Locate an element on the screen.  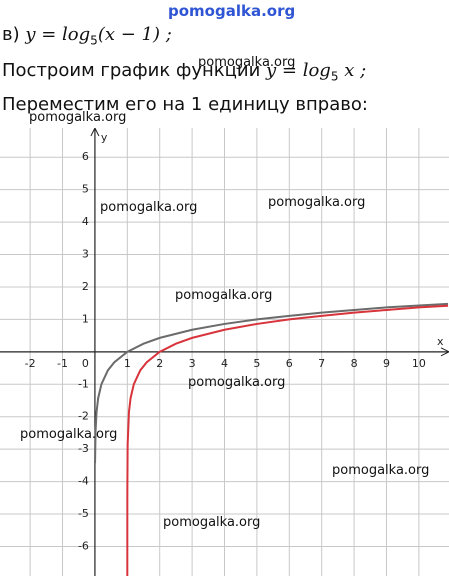
y-tick-label: -1 is located at coordinates (83, 383).